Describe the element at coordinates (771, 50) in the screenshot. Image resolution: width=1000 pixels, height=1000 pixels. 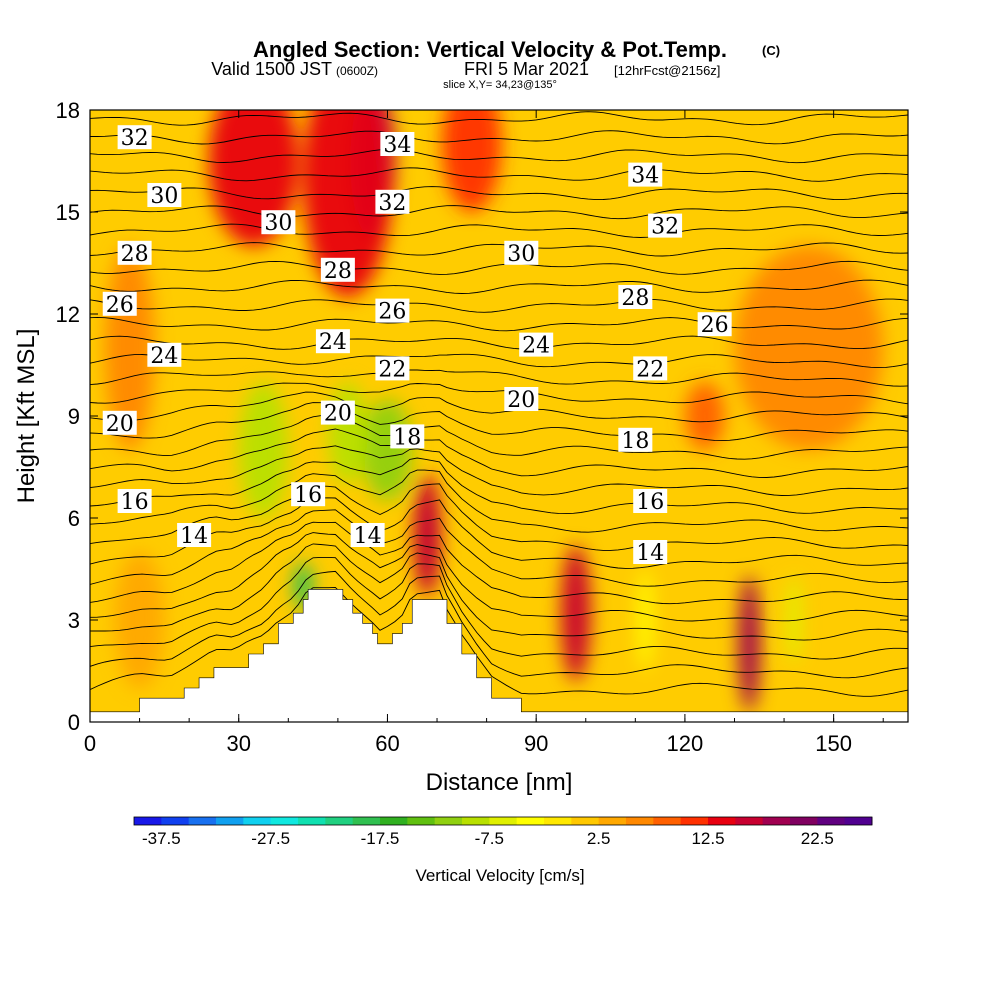
I see `title-mark: (C)` at that location.